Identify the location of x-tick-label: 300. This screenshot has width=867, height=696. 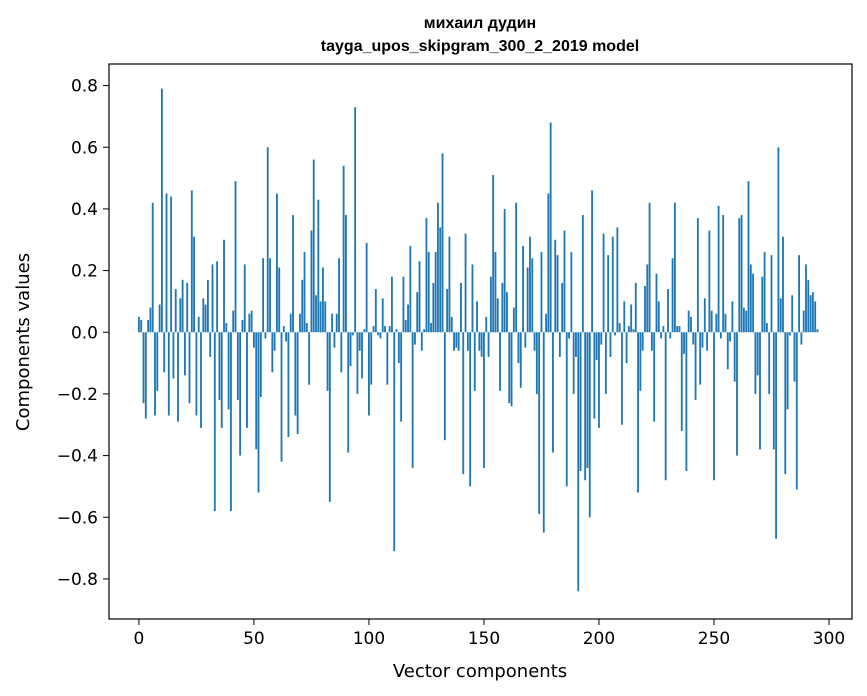
(829, 639).